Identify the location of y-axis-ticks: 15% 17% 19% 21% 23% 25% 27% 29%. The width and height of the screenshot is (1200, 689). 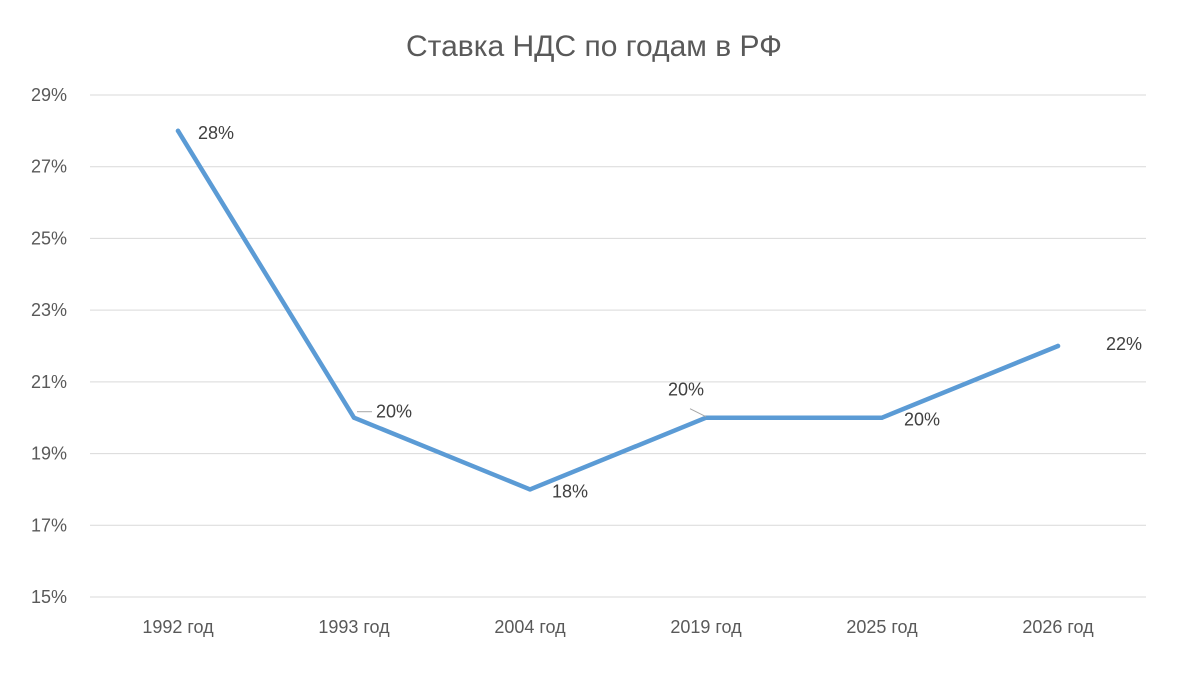
(49, 346).